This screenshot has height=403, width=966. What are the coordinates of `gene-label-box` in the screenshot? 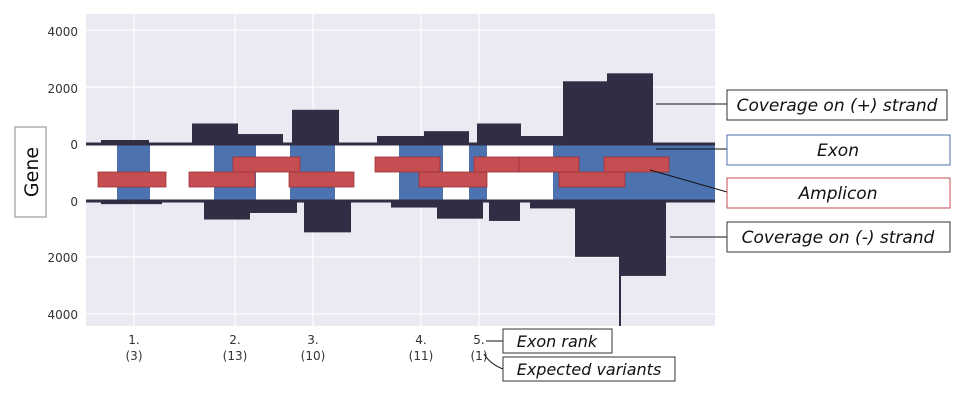 It's located at (30, 172).